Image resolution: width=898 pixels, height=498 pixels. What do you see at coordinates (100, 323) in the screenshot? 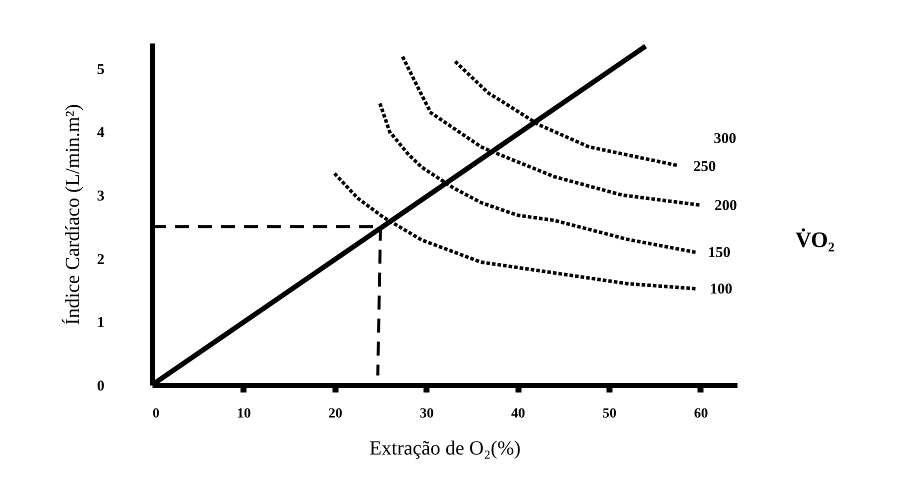
I see `y-tick-label: 1` at bounding box center [100, 323].